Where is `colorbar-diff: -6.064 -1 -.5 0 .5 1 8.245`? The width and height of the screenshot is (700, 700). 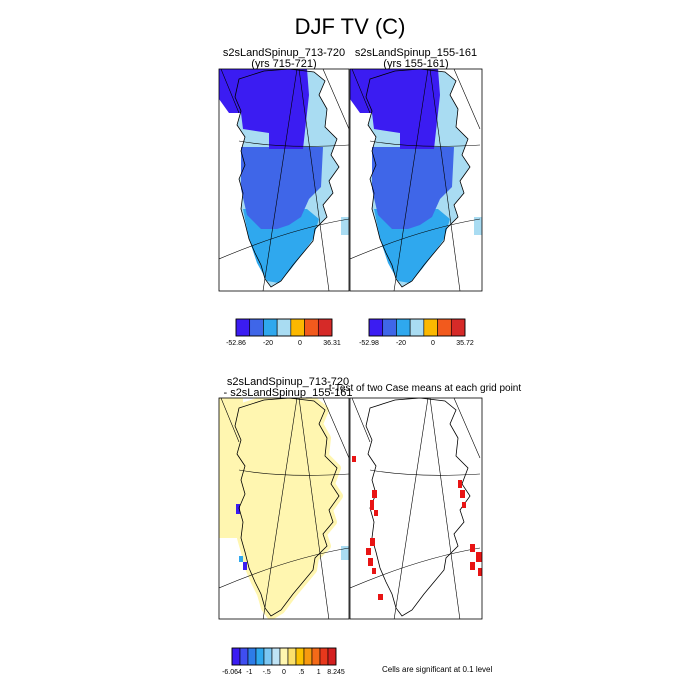
colorbar-diff: -6.064 -1 -.5 0 .5 1 8.245 is located at coordinates (283, 661).